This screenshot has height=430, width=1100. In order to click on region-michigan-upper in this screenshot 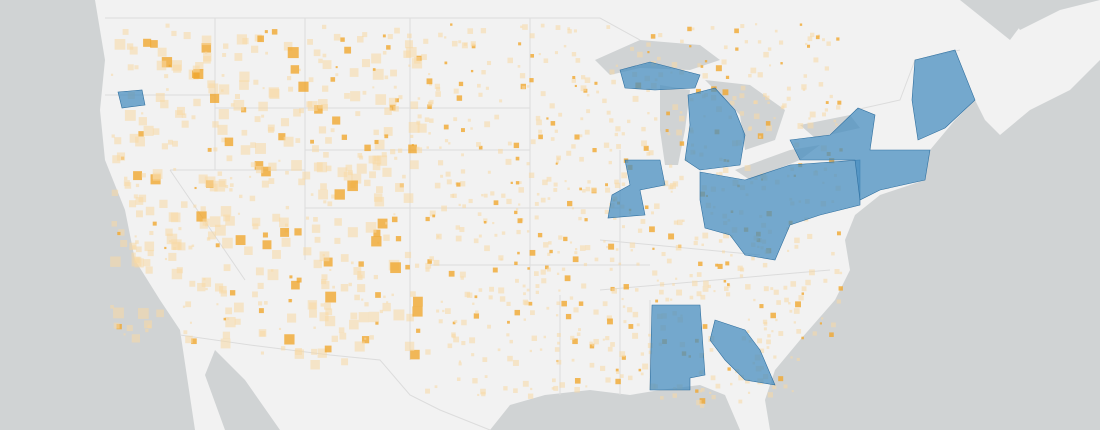, I will do `click(660, 76)`.